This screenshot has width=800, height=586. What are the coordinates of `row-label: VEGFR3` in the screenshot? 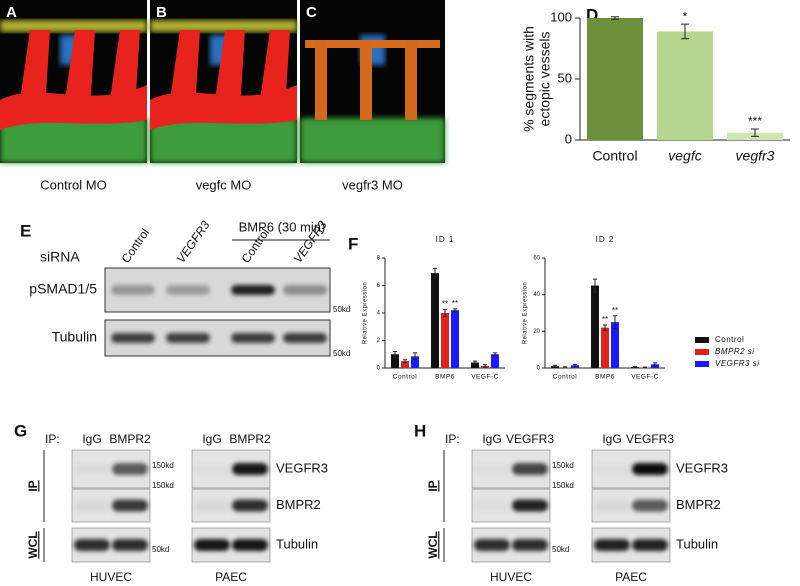 It's located at (302, 467).